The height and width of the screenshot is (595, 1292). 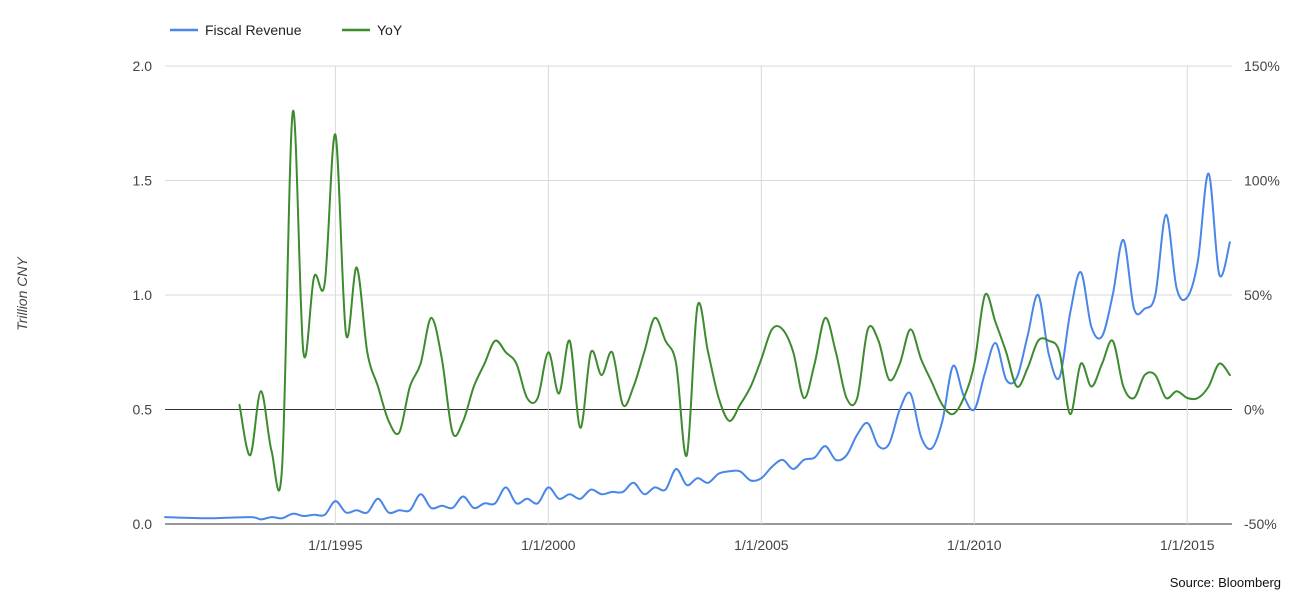 I want to click on legend-item-fiscal-revenue: Fiscal Revenue, so click(x=236, y=30).